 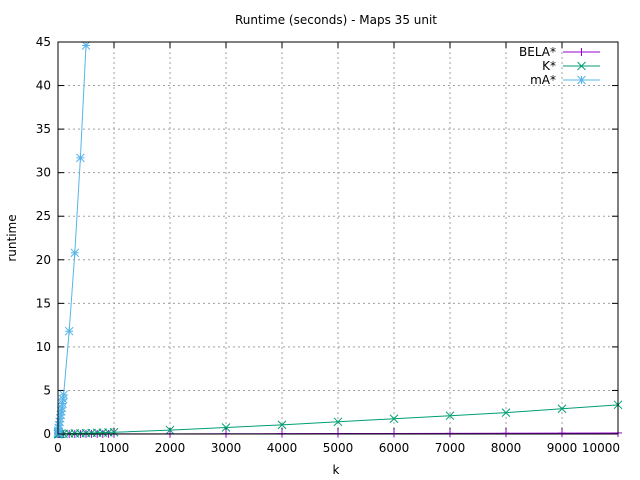 I want to click on y-tick-label: 45, so click(x=43, y=42).